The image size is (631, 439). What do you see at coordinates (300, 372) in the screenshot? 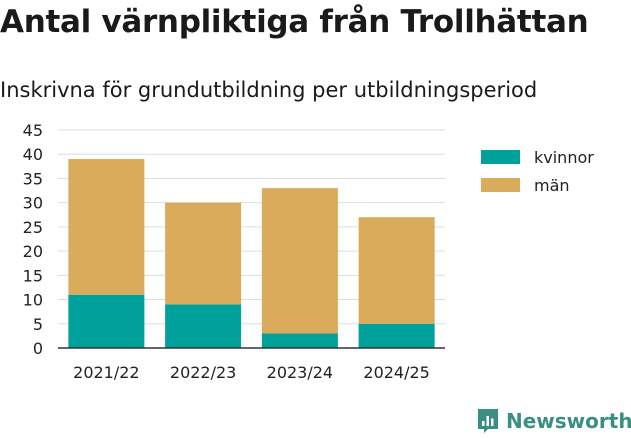
I see `x-tick-label: 2023/24` at bounding box center [300, 372].